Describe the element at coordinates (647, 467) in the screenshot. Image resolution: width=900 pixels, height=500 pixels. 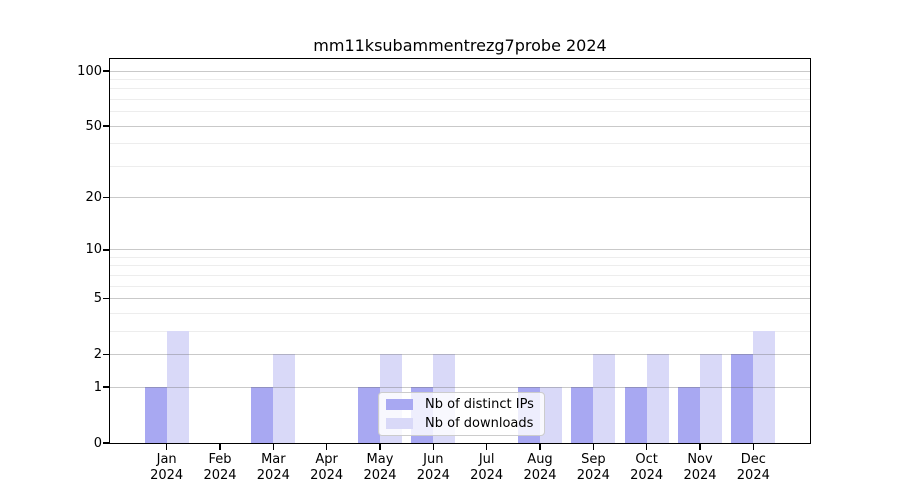
I see `x-tick-label: Oct 2024` at that location.